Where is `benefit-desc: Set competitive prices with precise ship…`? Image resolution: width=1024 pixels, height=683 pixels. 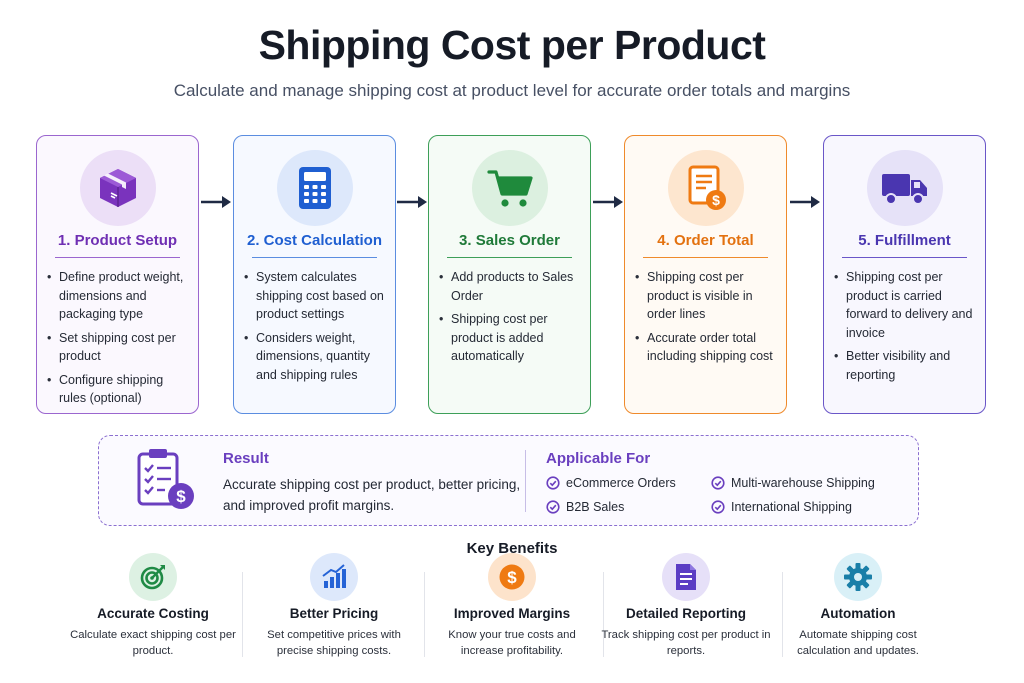 benefit-desc: Set competitive prices with precise ship… is located at coordinates (334, 643).